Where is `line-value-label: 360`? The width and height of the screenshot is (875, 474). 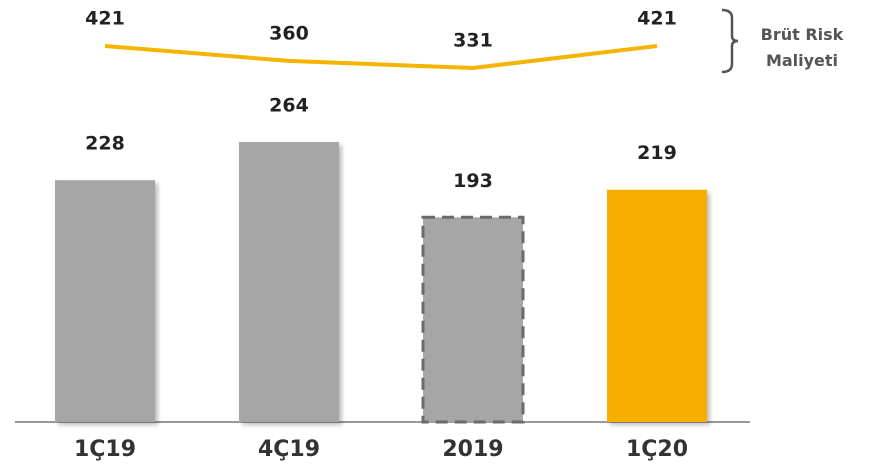
line-value-label: 360 is located at coordinates (289, 33).